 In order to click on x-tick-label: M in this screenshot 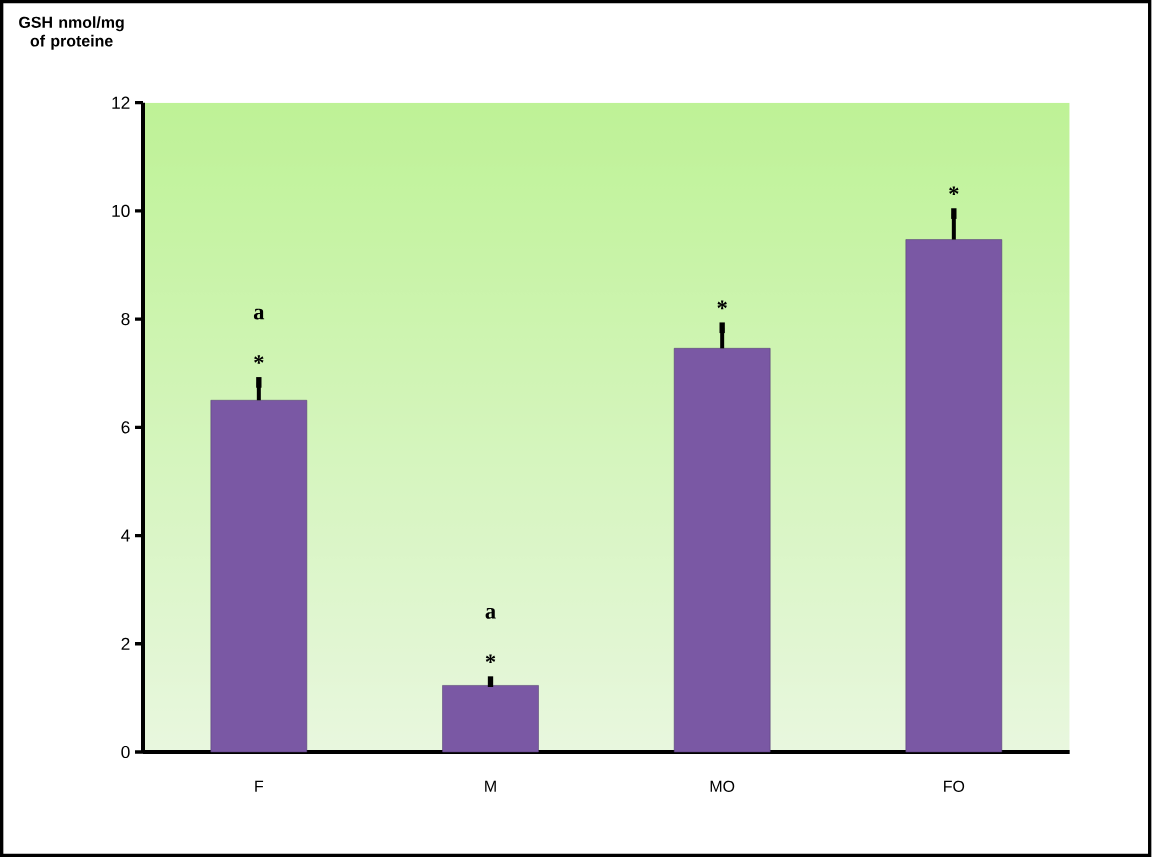, I will do `click(490, 786)`.